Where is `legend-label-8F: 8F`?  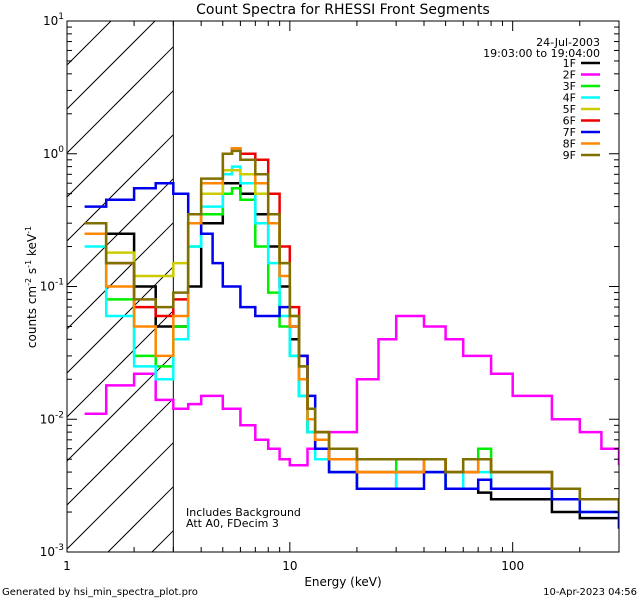
legend-label-8F: 8F is located at coordinates (569, 144).